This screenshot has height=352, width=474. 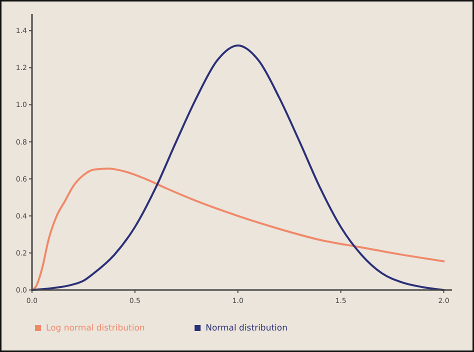 I want to click on legend-label: Log normal distribution, so click(x=95, y=328).